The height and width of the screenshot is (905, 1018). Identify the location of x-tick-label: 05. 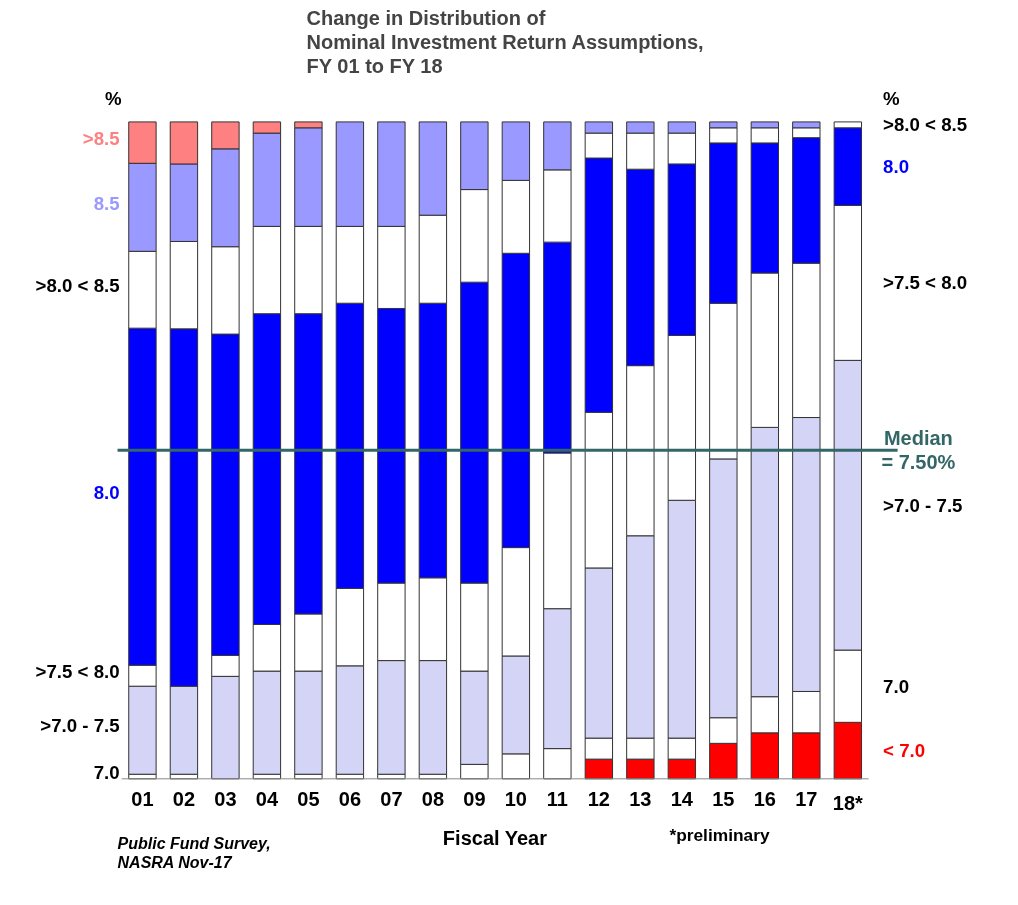
(308, 798).